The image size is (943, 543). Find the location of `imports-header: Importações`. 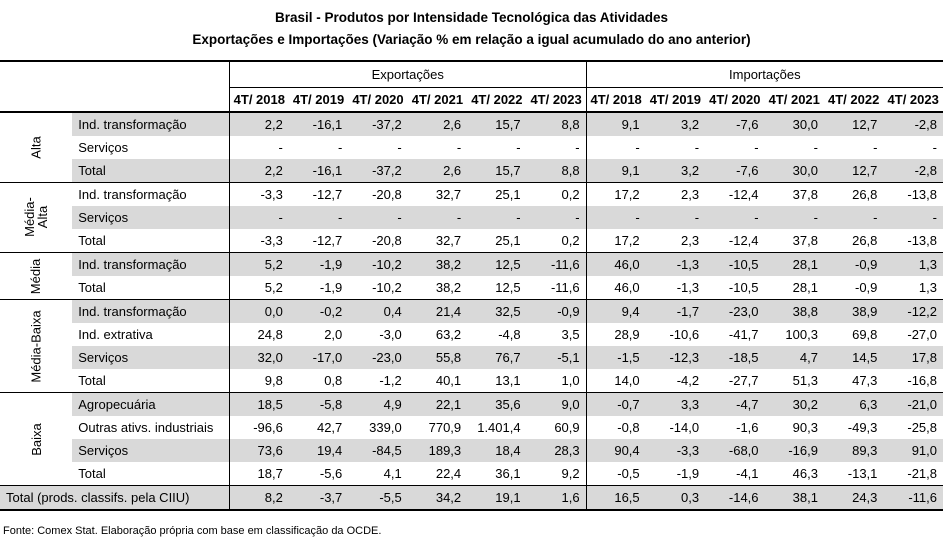

imports-header: Importações is located at coordinates (764, 74).